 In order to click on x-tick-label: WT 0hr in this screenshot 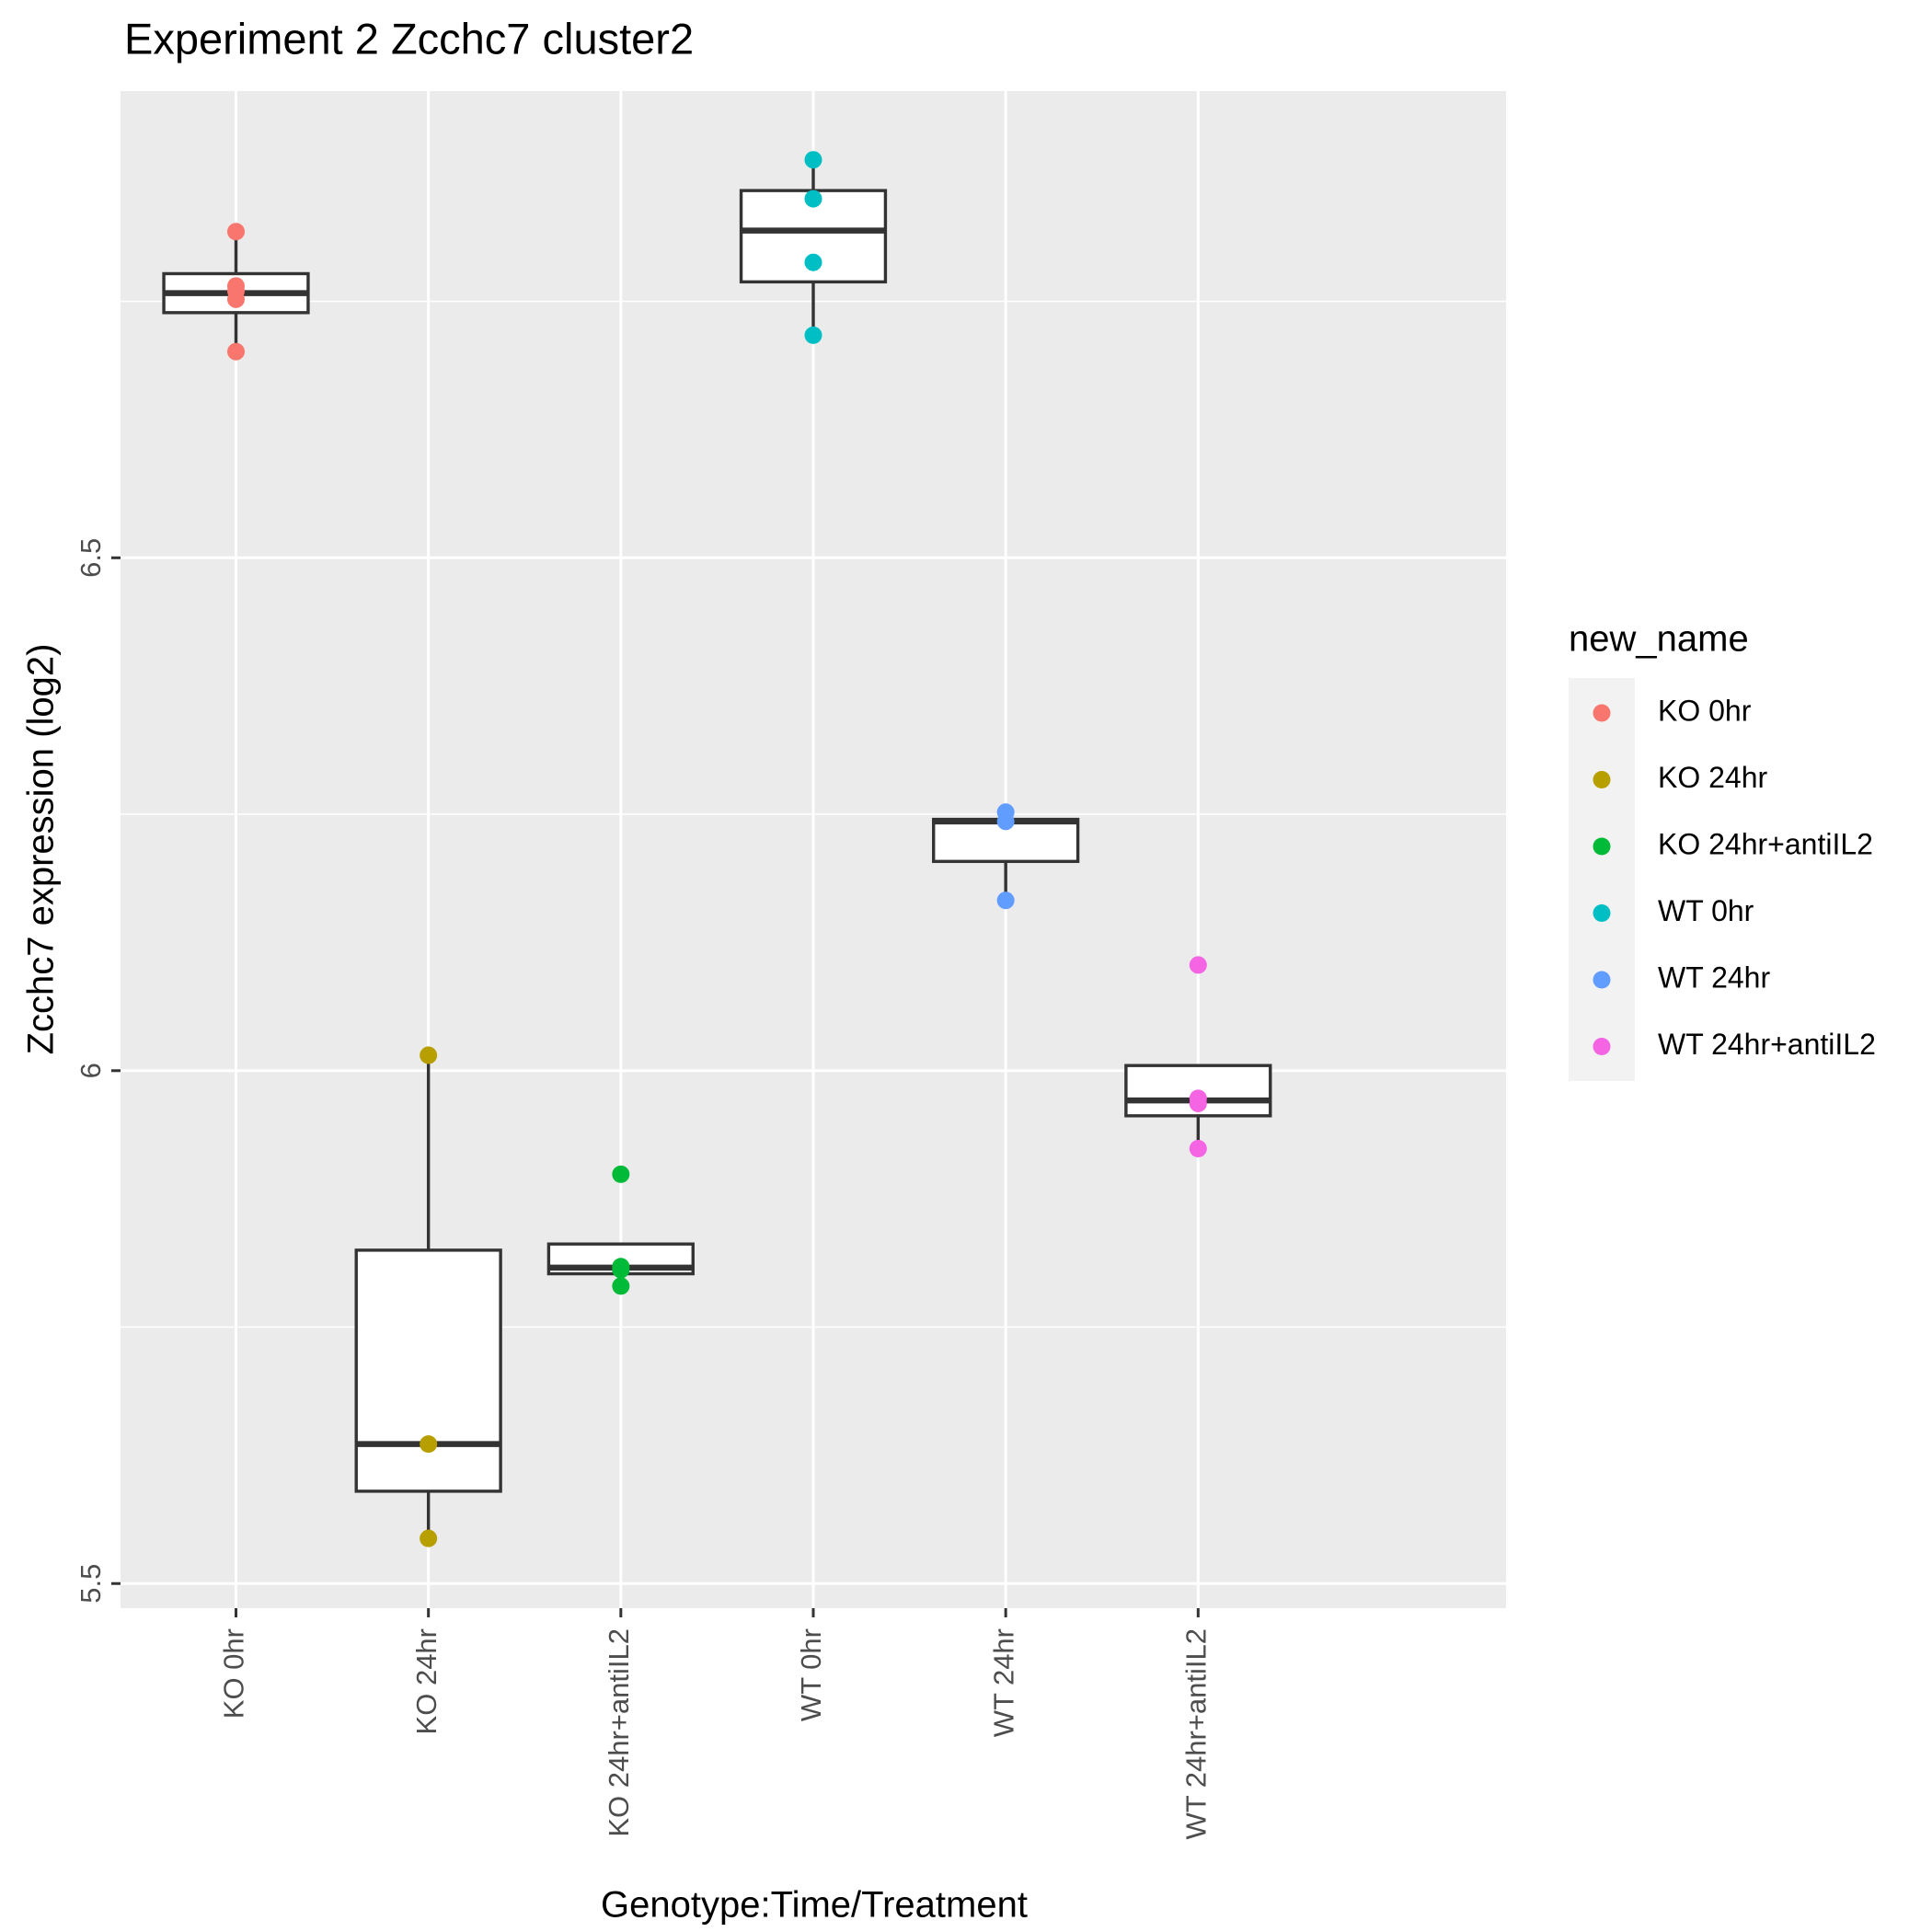, I will do `click(811, 1674)`.